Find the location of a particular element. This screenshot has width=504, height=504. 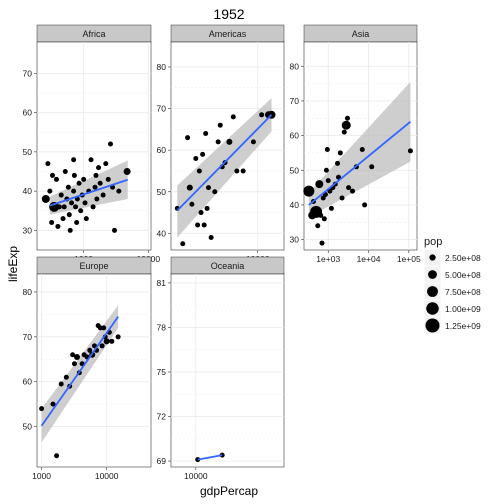

strip-label-europe: Europe is located at coordinates (93, 266).